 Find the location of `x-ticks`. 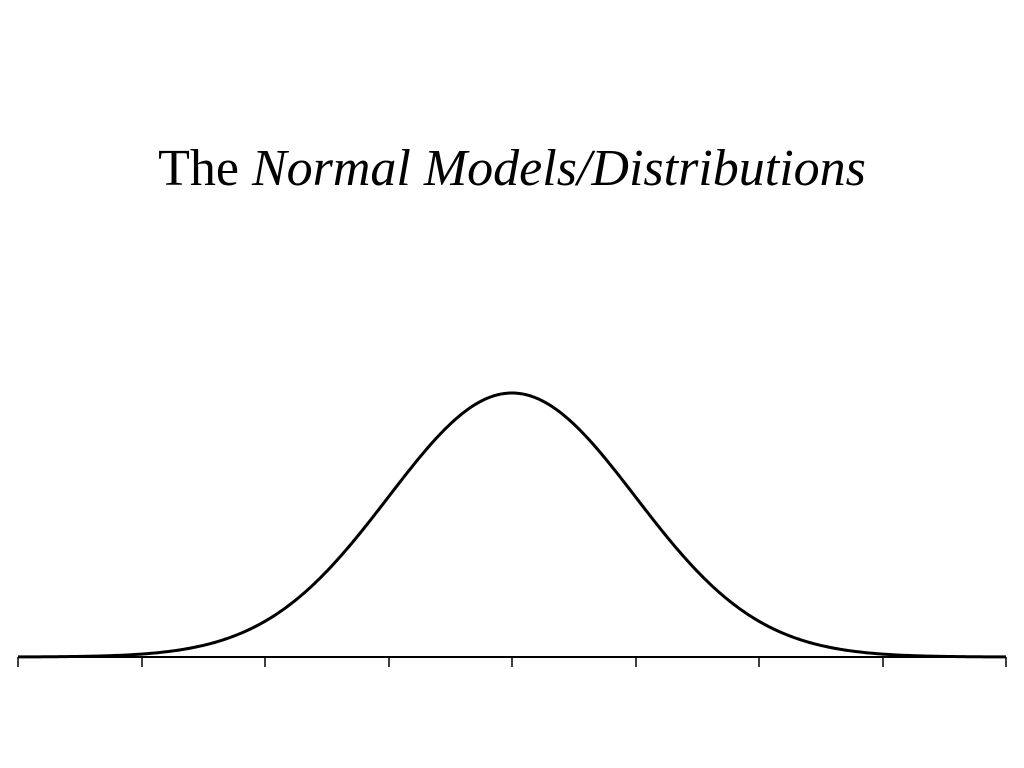

x-ticks is located at coordinates (512, 662).